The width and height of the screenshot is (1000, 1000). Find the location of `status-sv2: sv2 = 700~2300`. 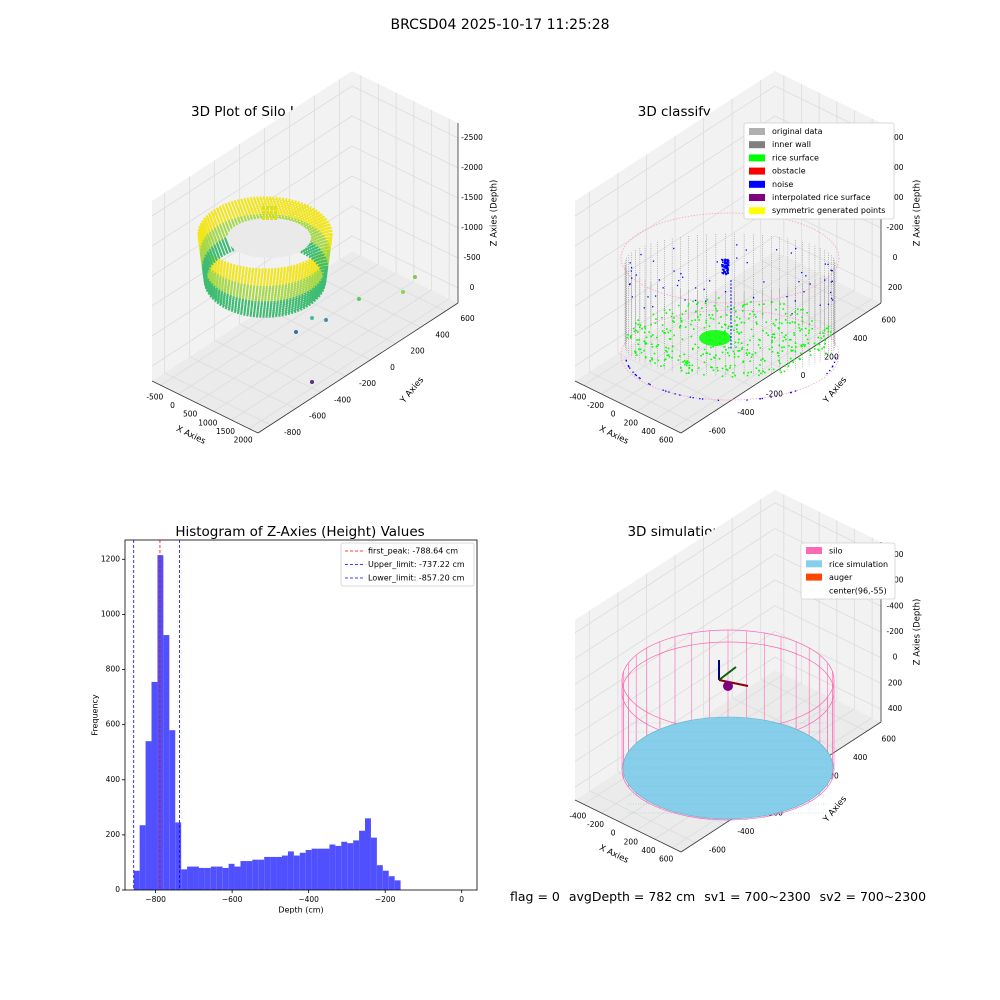

status-sv2: sv2 = 700~2300 is located at coordinates (873, 896).